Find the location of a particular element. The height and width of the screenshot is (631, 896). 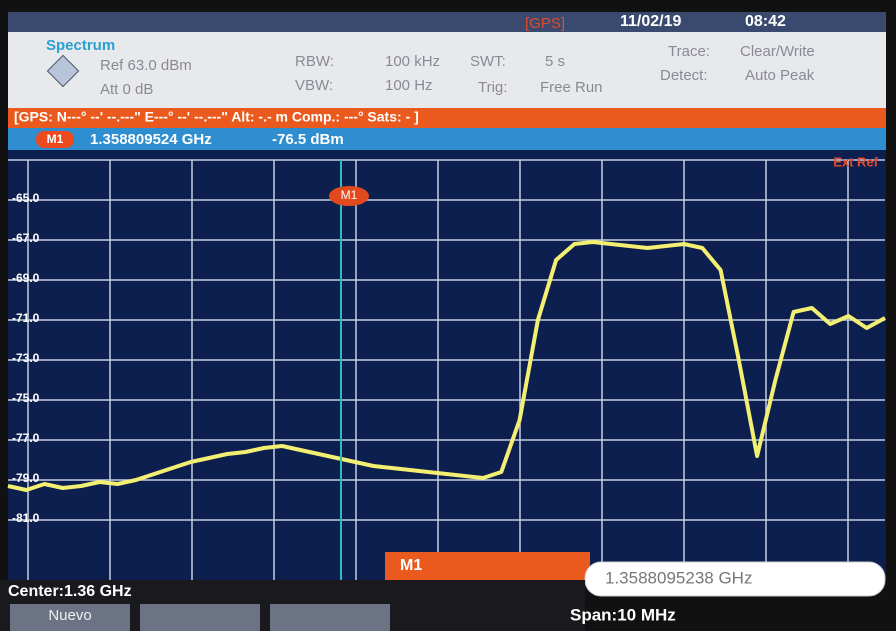

att: Att 0 dB is located at coordinates (126, 89).